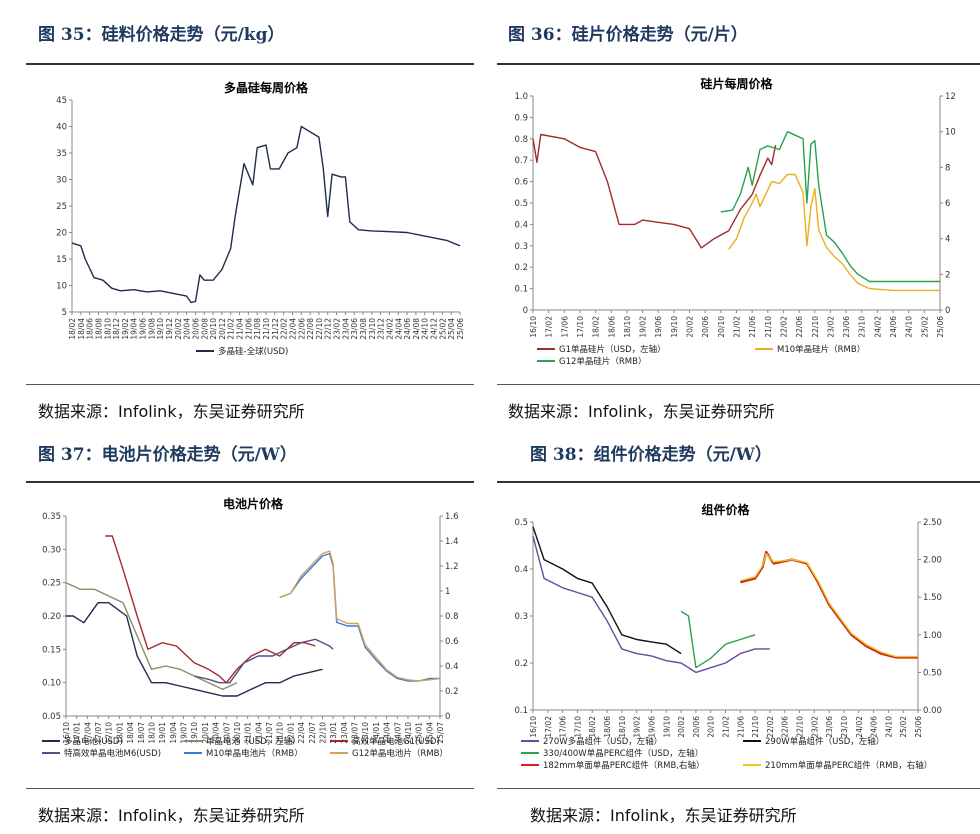 Image resolution: width=980 pixels, height=834 pixels. Describe the element at coordinates (141, 733) in the screenshot. I see `x-tick-label: 18/07` at that location.